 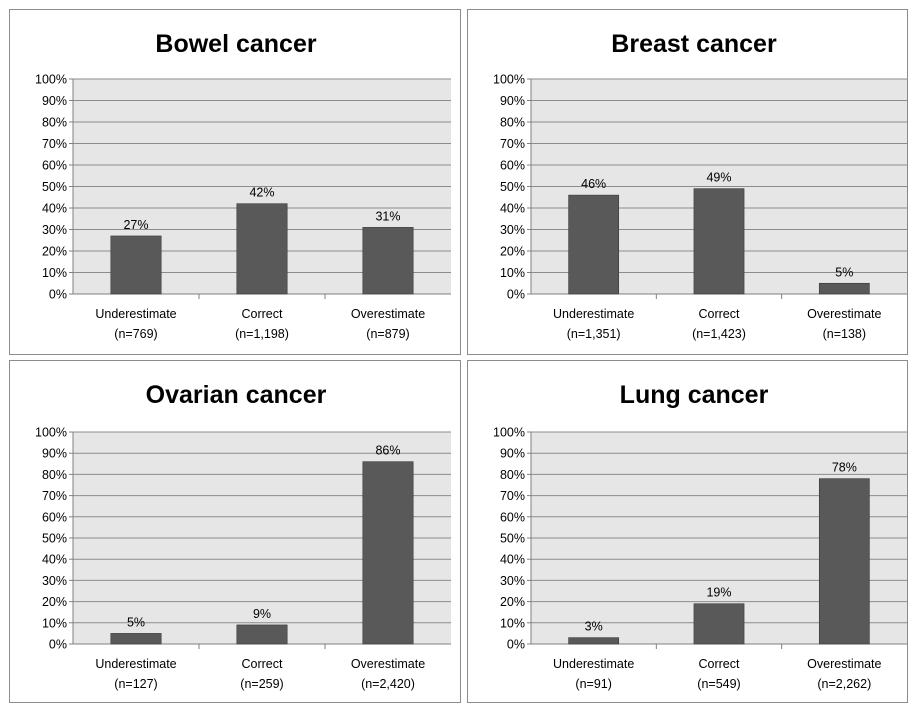 I want to click on category-count-label: (n=549), so click(x=718, y=684).